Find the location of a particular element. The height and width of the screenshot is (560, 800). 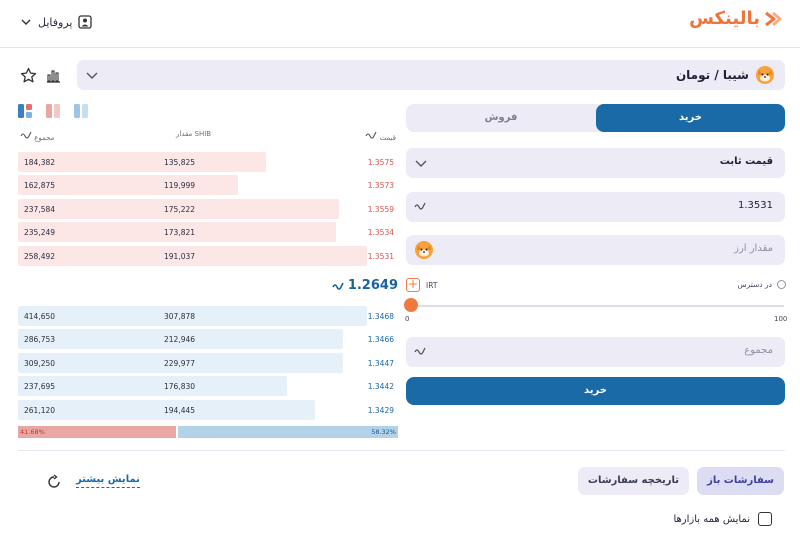

favorite-star-button is located at coordinates (28, 75).